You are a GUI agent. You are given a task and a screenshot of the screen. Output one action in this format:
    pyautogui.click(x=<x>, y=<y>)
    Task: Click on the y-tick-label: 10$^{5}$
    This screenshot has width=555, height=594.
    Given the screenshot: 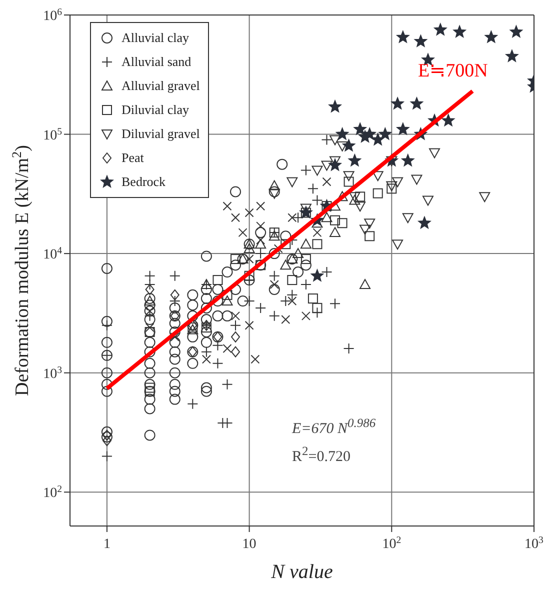 What is the action you would take?
    pyautogui.click(x=52, y=135)
    